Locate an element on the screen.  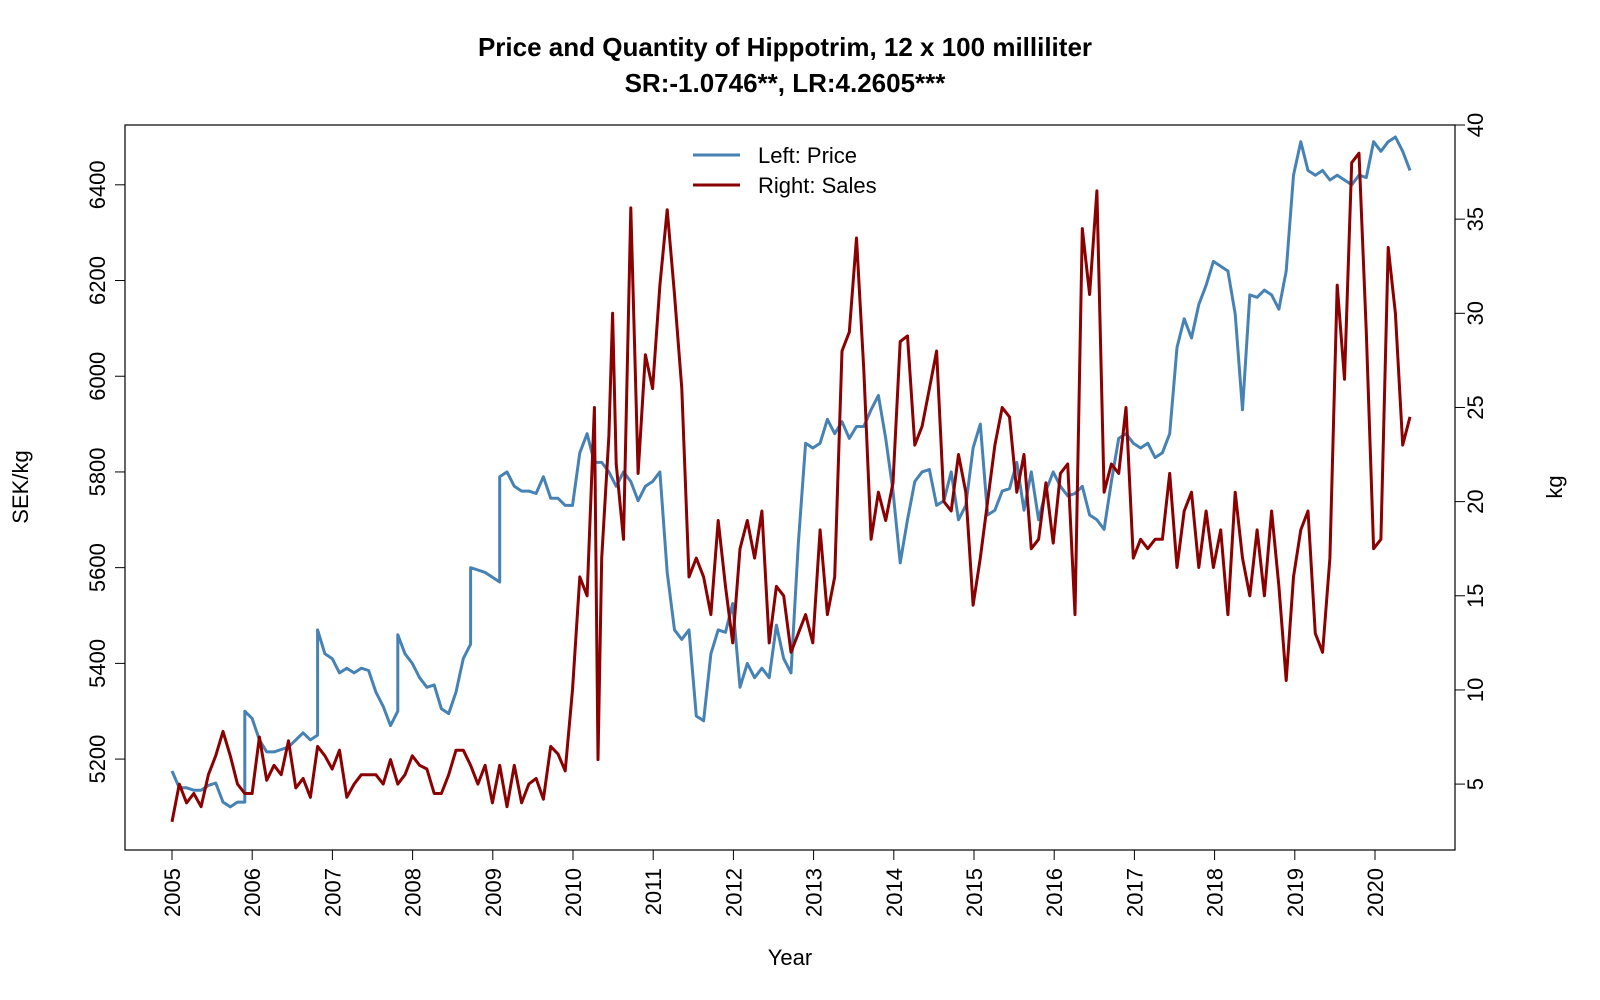
x-tick-label: 2011 is located at coordinates (653, 891).